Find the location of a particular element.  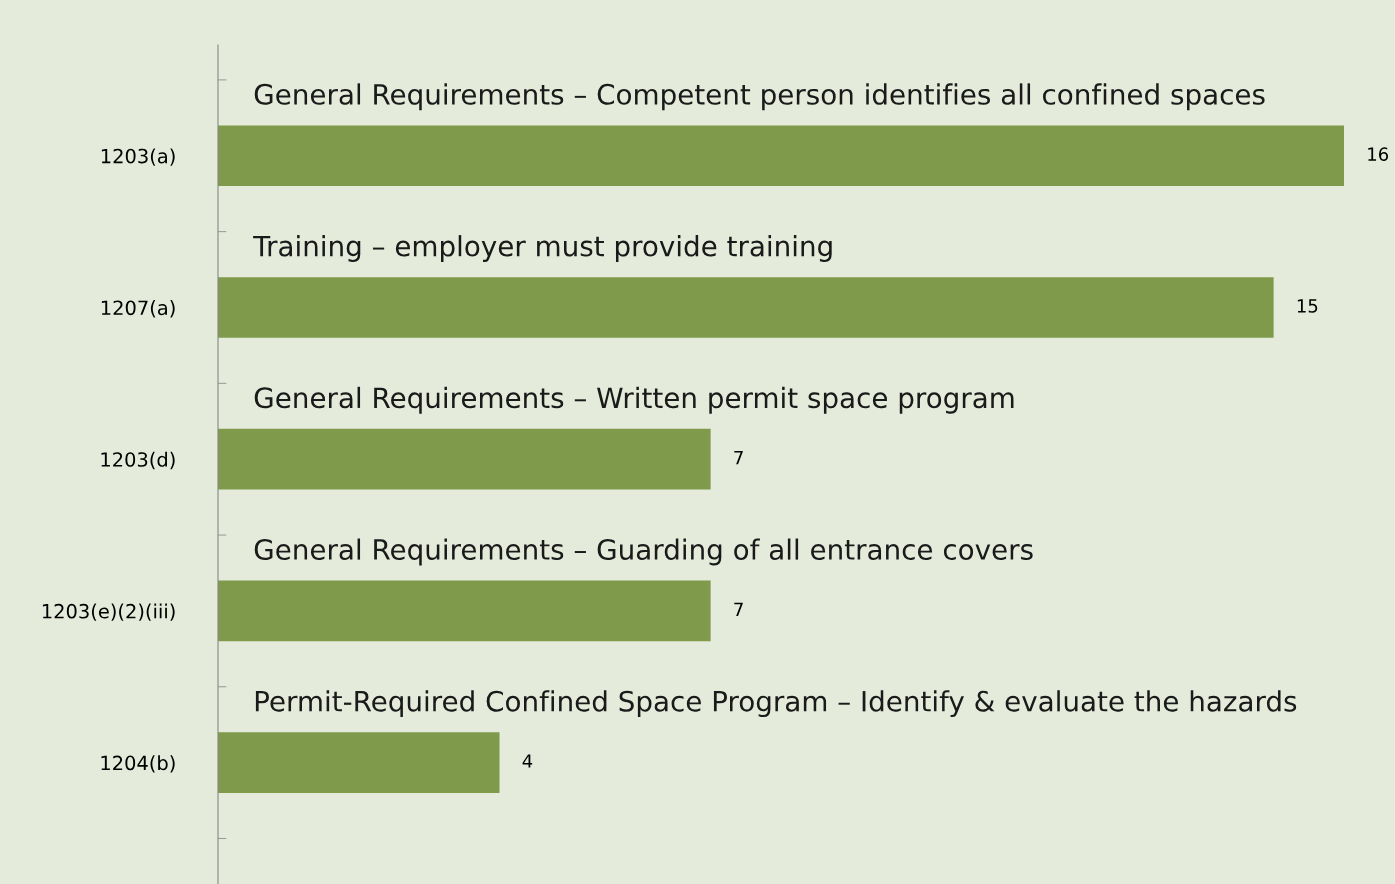

annotation: Training – employer must provide training is located at coordinates (542, 248).